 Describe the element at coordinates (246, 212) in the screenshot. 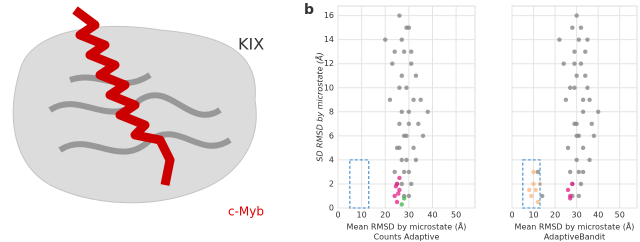

I see `protein-label: c-Myb` at that location.